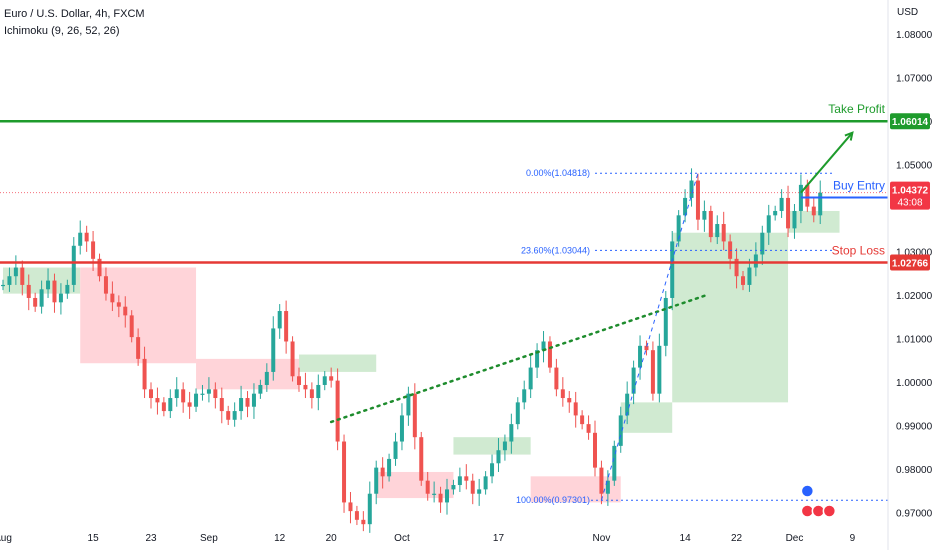  Describe the element at coordinates (558, 173) in the screenshot. I see `fib-level-label: 0.00%(1.04818)` at that location.